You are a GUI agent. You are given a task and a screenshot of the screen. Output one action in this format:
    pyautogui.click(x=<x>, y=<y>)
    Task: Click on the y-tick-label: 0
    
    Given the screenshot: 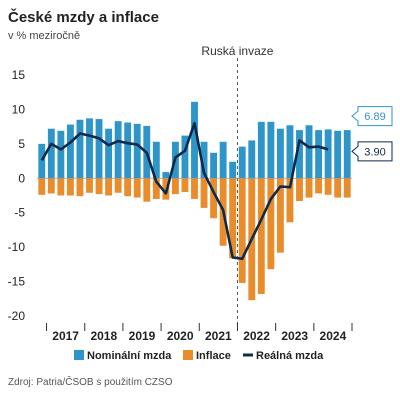 What is the action you would take?
    pyautogui.click(x=21, y=178)
    